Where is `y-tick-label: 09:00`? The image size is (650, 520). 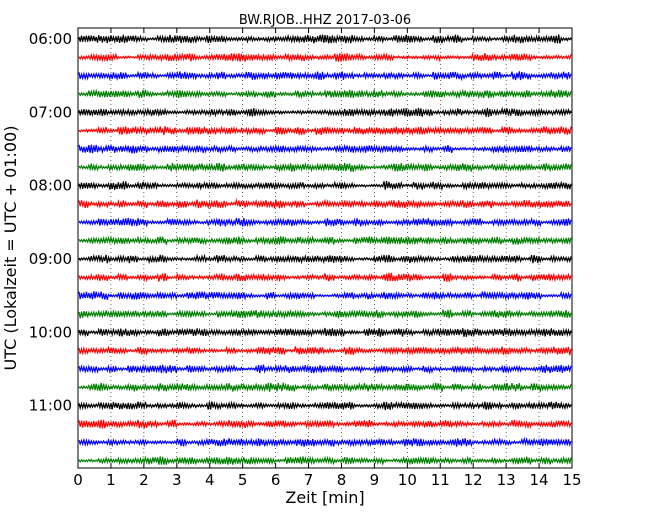
y-tick-label: 09:00 is located at coordinates (50, 259).